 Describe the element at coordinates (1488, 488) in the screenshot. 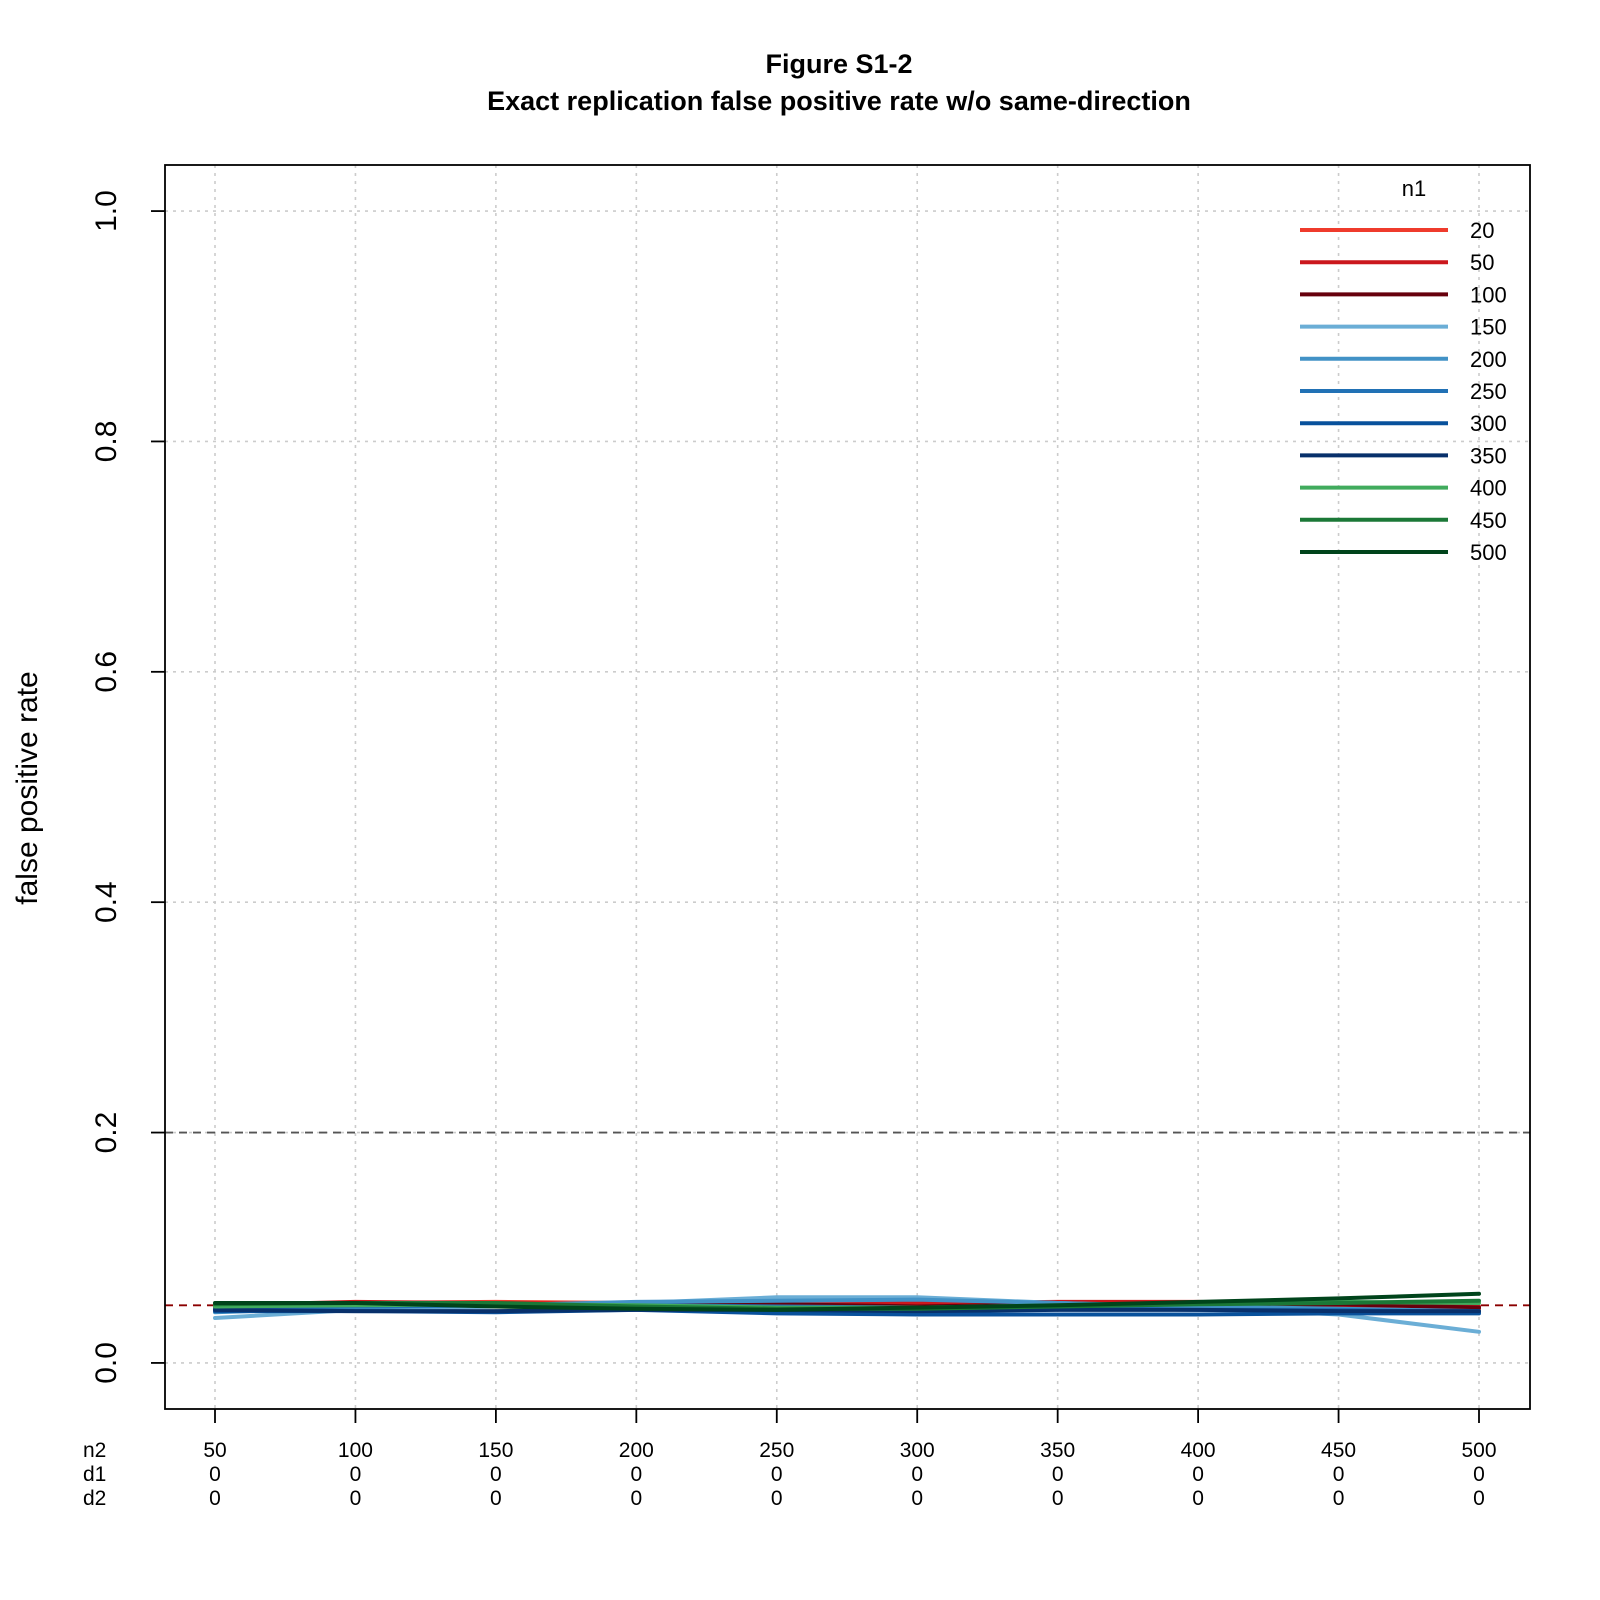

I see `legend-label-400: 400` at that location.